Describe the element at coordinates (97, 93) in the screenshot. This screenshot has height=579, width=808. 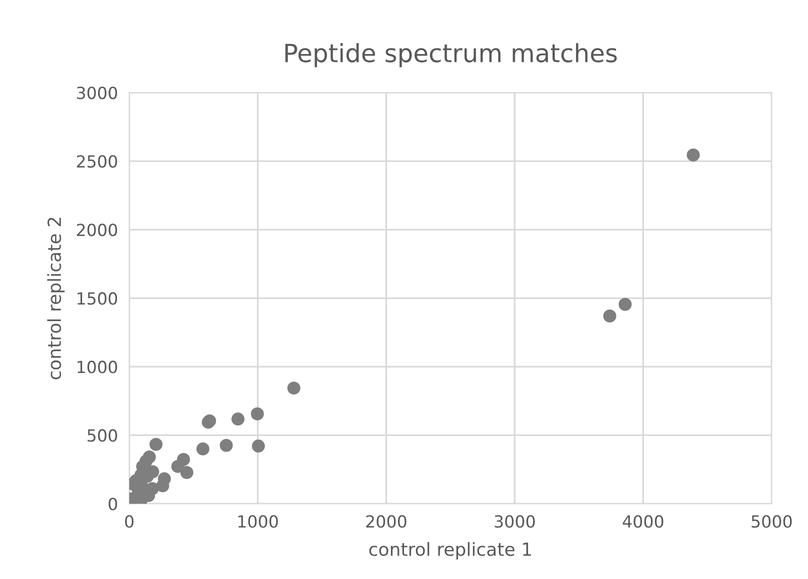
I see `y-tick-label: 3000` at that location.